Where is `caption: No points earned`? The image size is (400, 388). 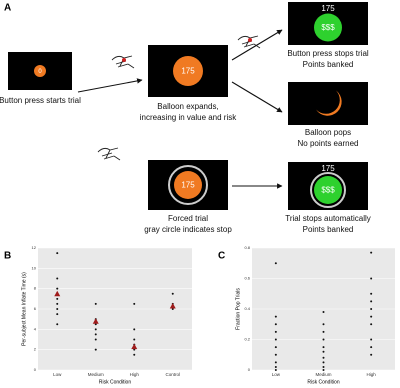 caption: No points earned is located at coordinates (328, 143).